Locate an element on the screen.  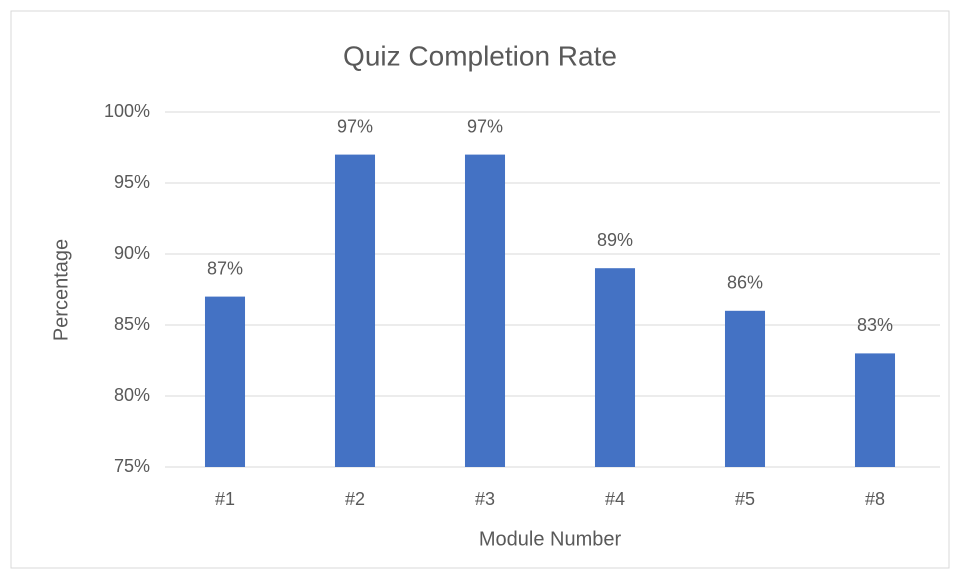
value-label: 86% is located at coordinates (745, 283).